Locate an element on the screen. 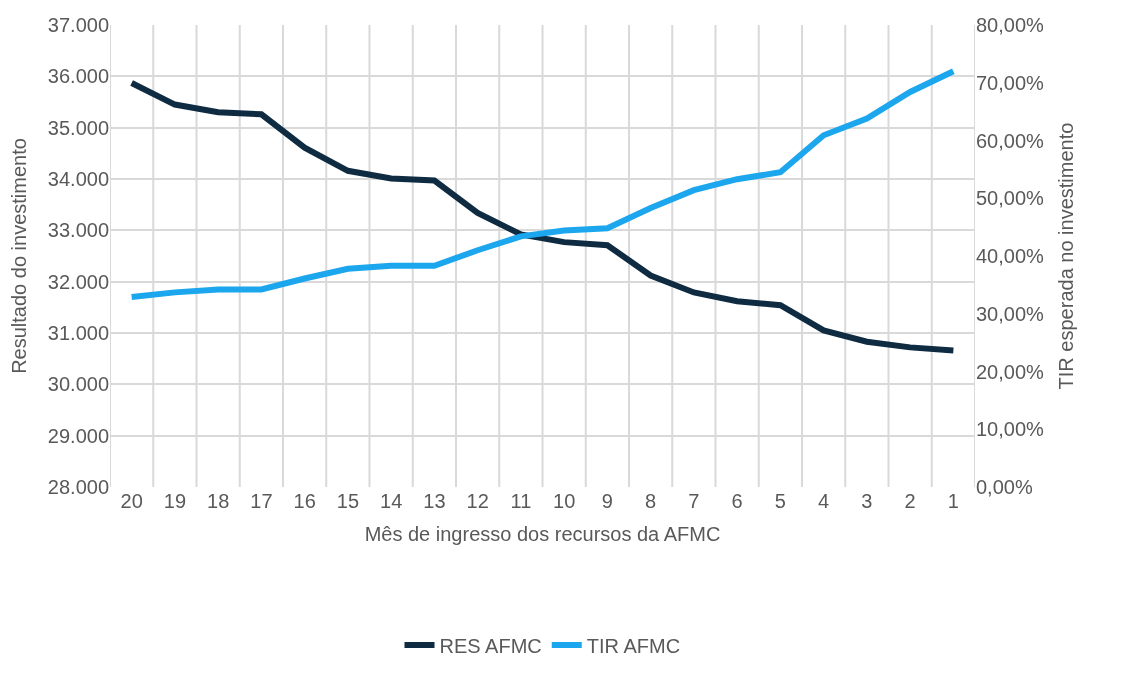 The image size is (1125, 676). x-tick-label: 12 is located at coordinates (477, 501).